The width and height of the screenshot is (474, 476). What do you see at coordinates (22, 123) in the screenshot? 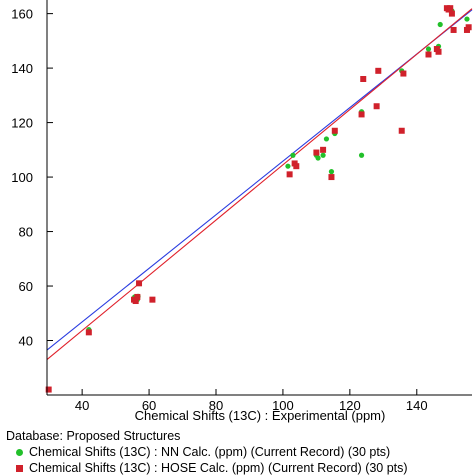
I see `y-tick-label-120: 120` at bounding box center [22, 123].